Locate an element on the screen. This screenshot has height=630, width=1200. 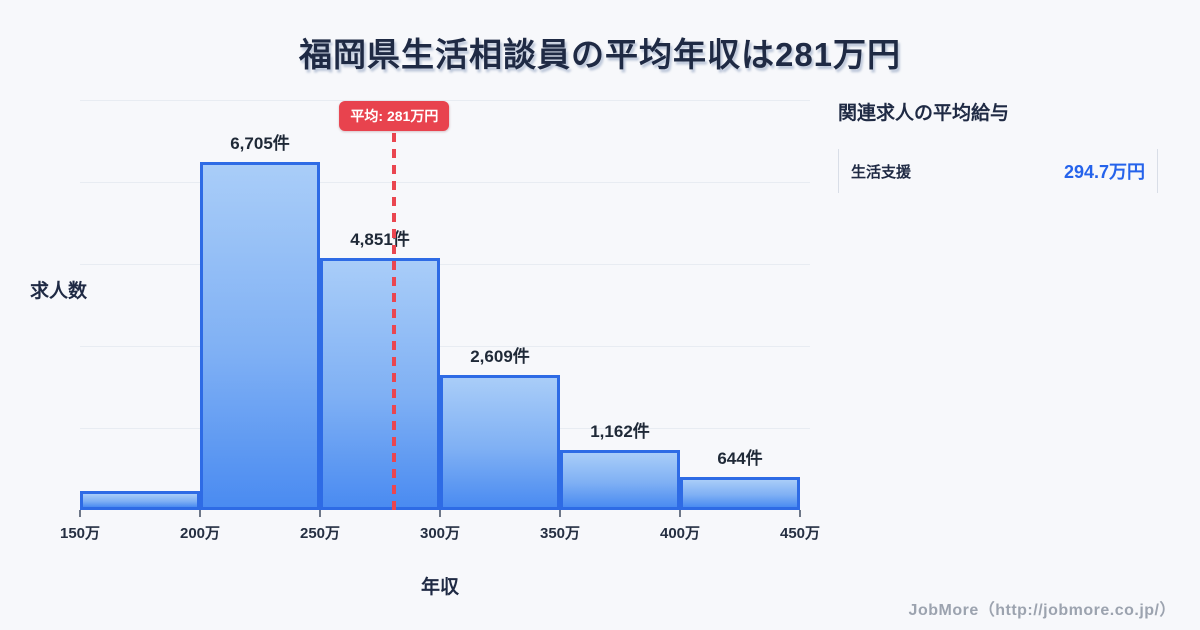
y-axis-label: 求人数 is located at coordinates (59, 291).